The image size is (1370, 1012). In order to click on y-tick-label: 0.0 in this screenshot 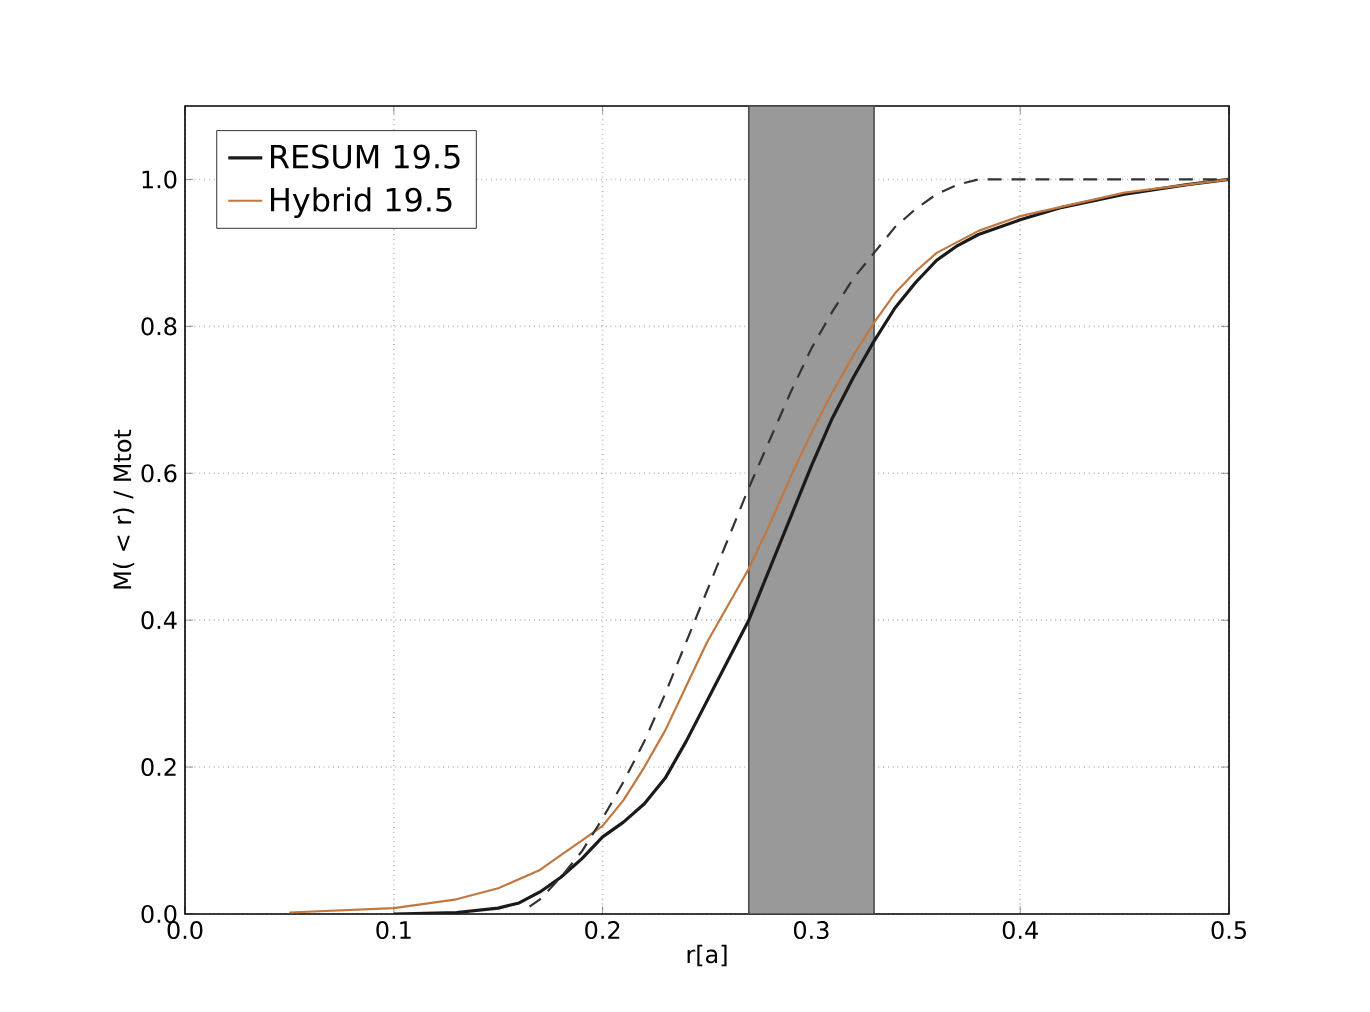, I will do `click(159, 914)`.